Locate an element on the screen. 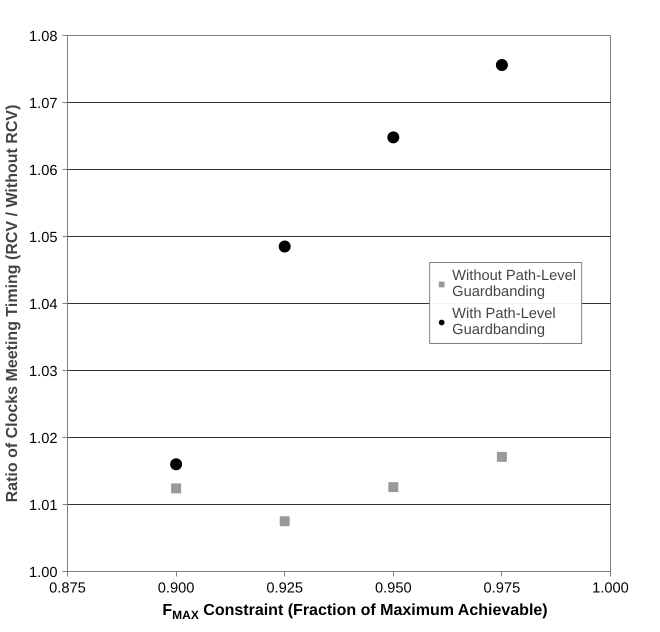  x-tick-label: 0.975 is located at coordinates (502, 588).